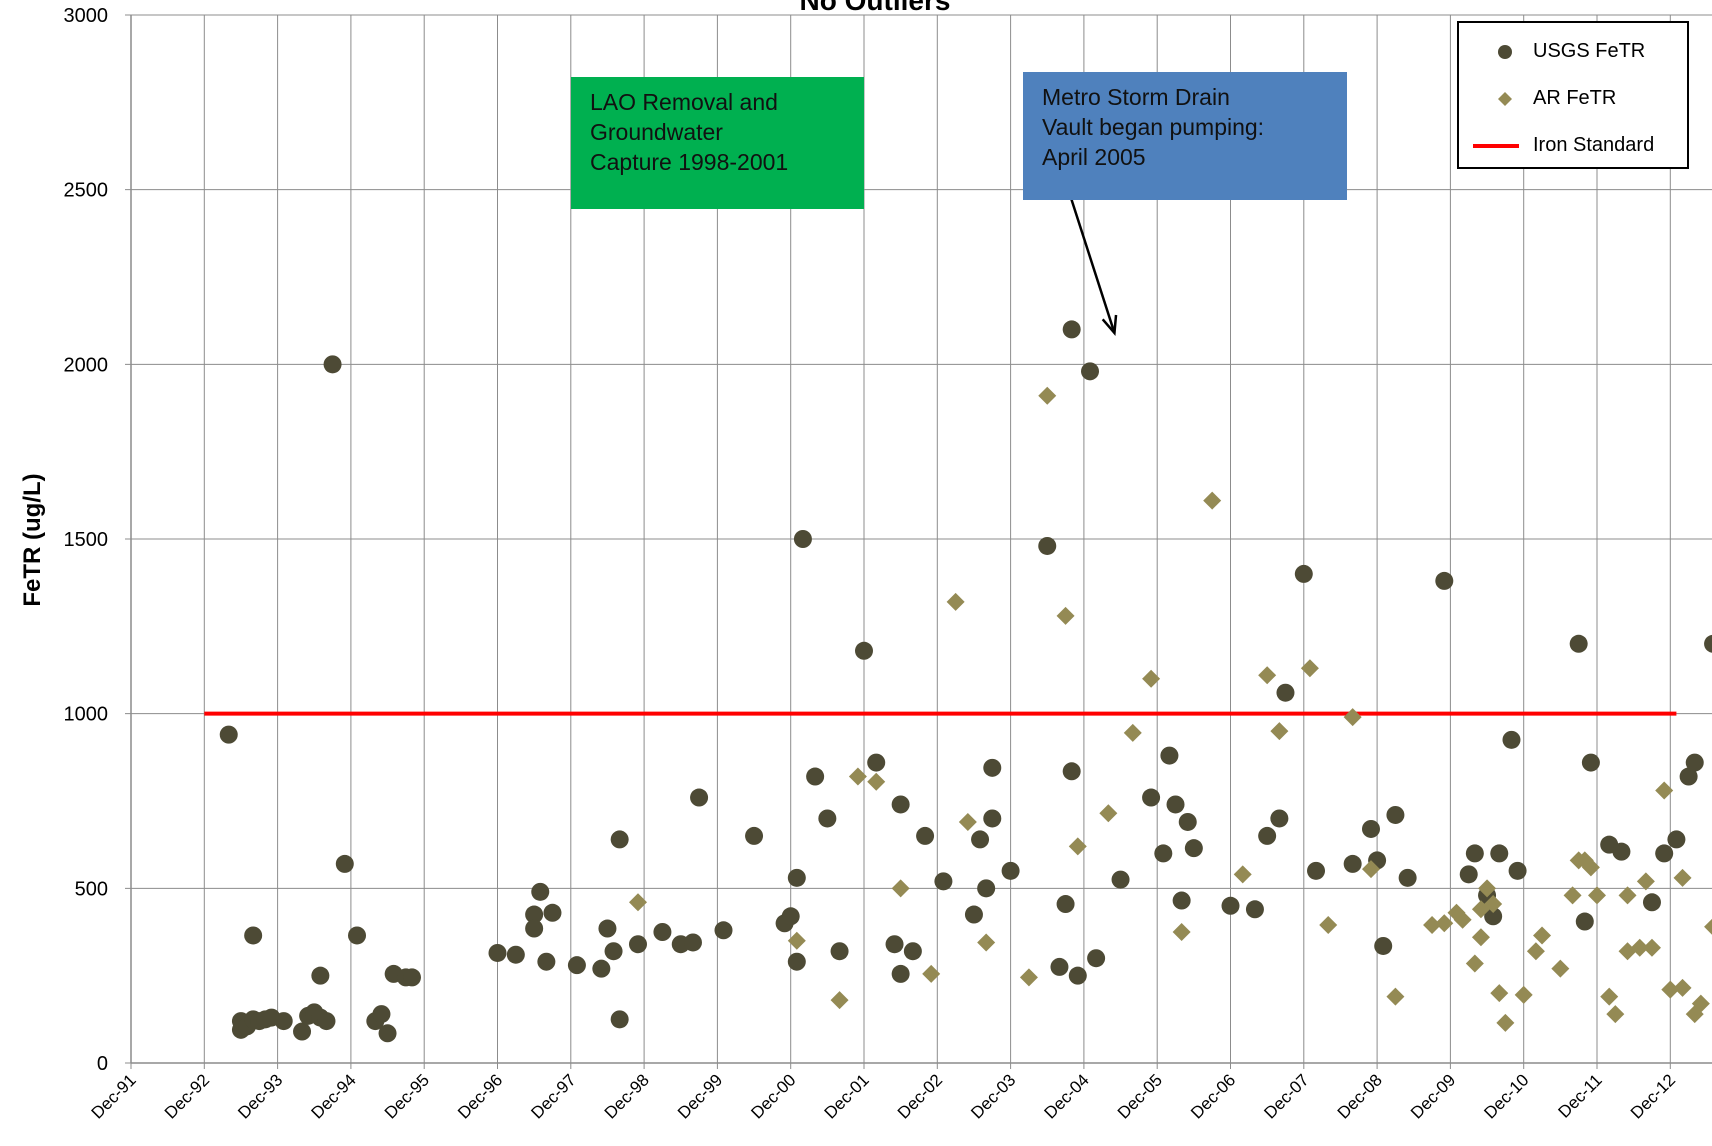 The width and height of the screenshot is (1712, 1146). What do you see at coordinates (1067, 1096) in the screenshot?
I see `x-tick-label: Dec-04` at bounding box center [1067, 1096].